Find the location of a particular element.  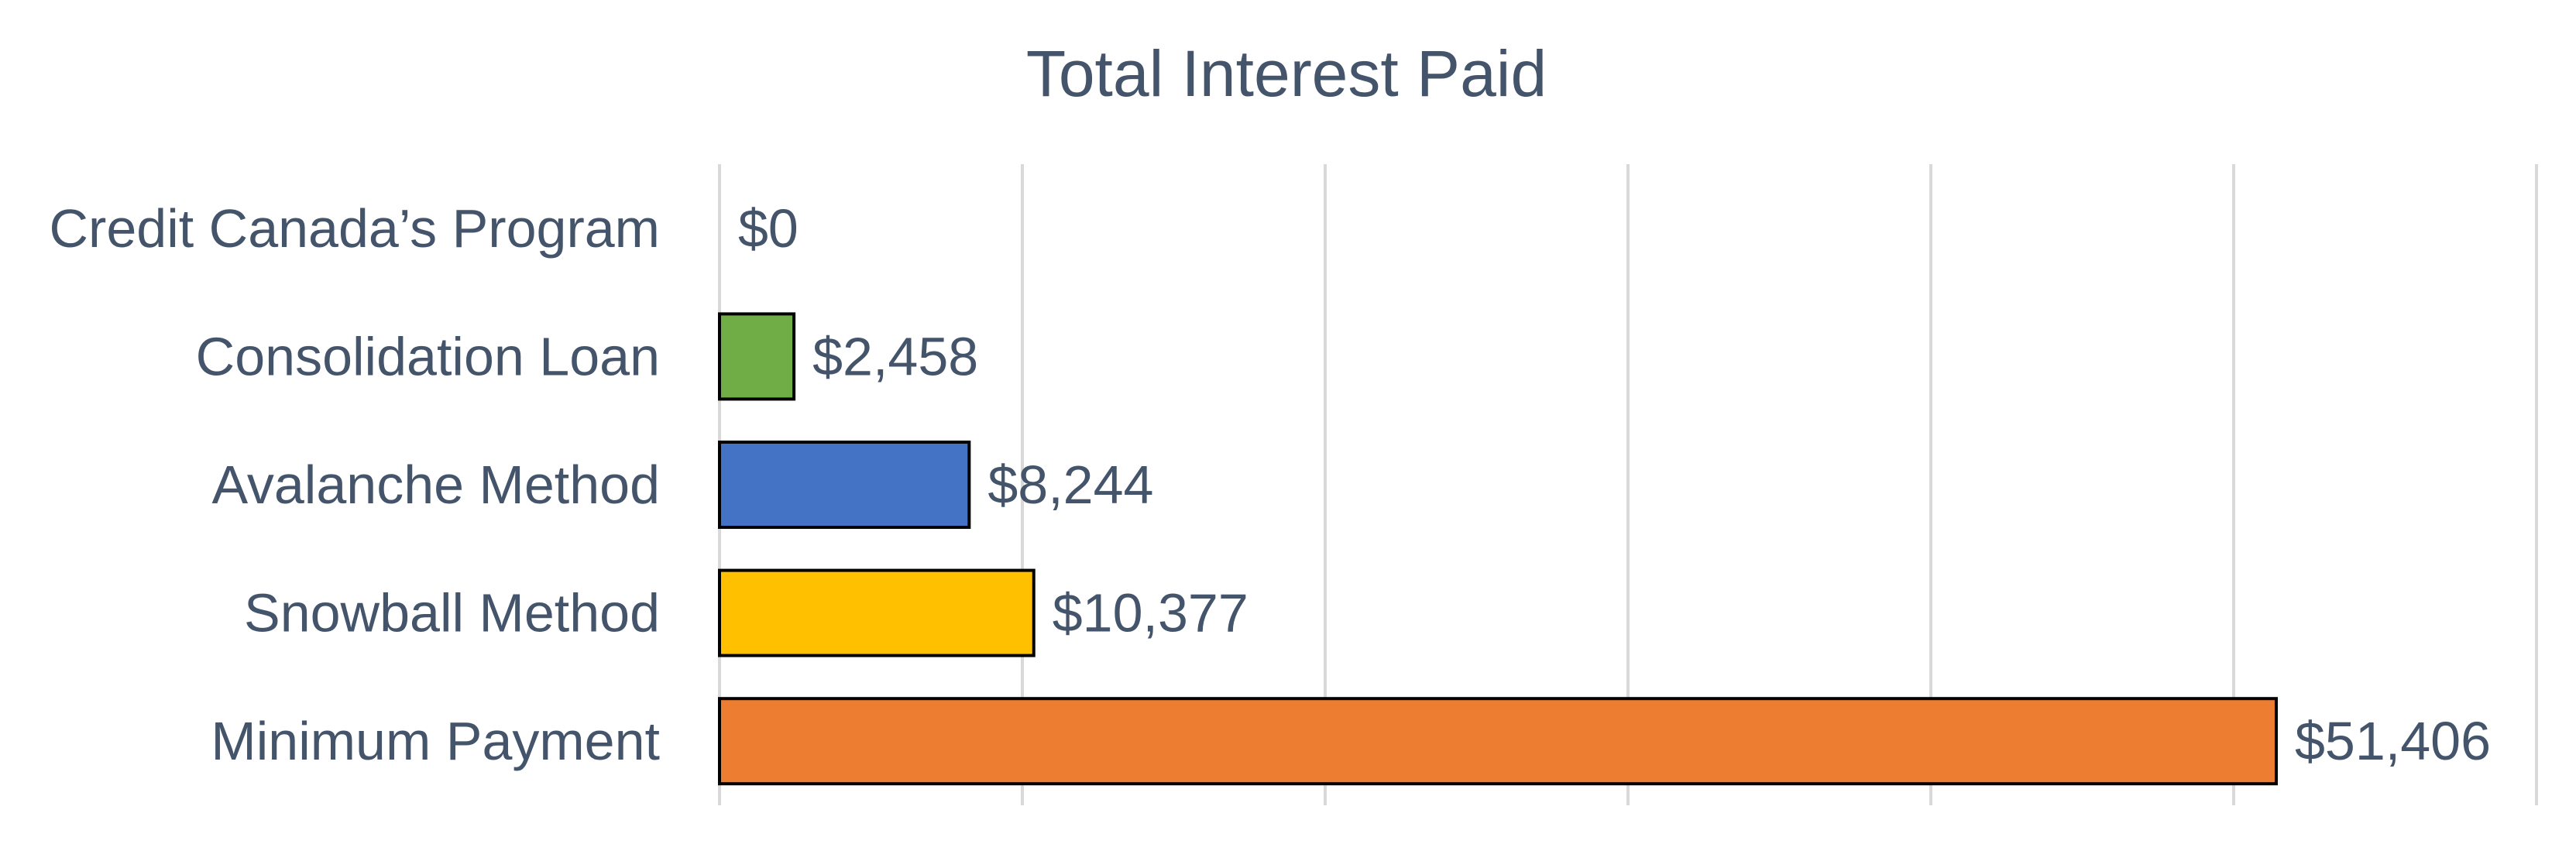

data-label: $10,377 is located at coordinates (1151, 613).